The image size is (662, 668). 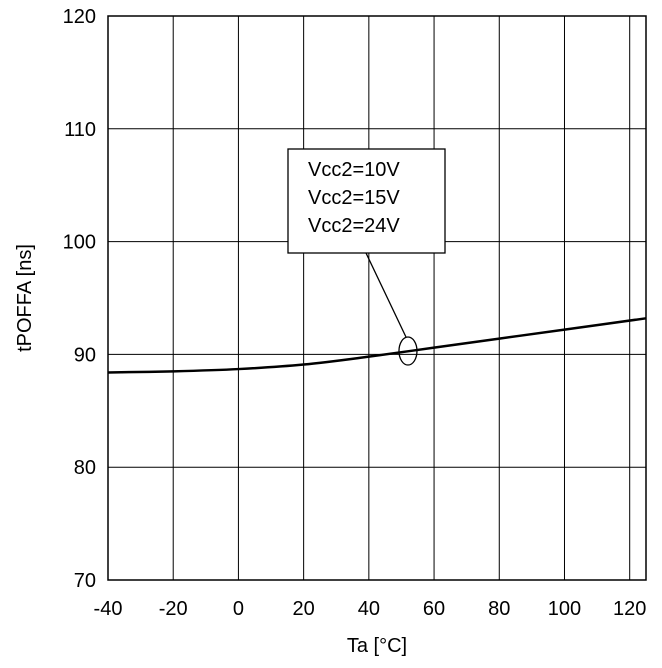 What do you see at coordinates (85, 355) in the screenshot?
I see `y-tick-label: 90` at bounding box center [85, 355].